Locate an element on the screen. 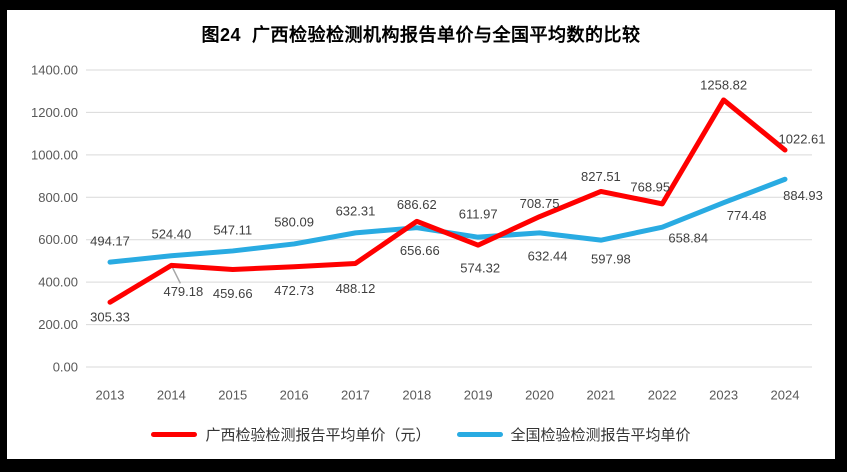 The width and height of the screenshot is (847, 472). legend-label-guangxi: 广西检验检测报告平均单价（元） is located at coordinates (318, 435).